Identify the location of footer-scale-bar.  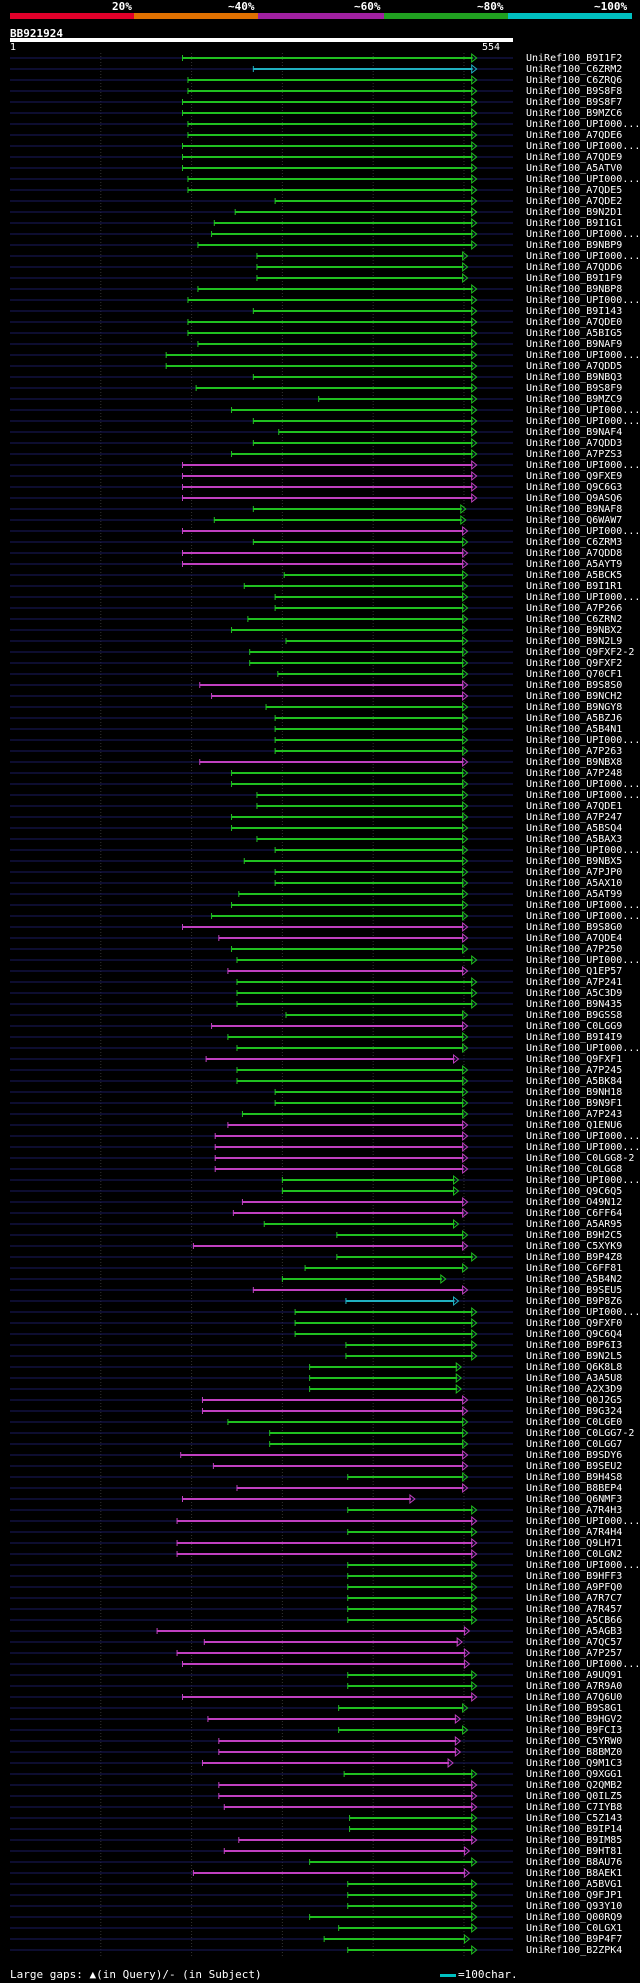
(448, 1975).